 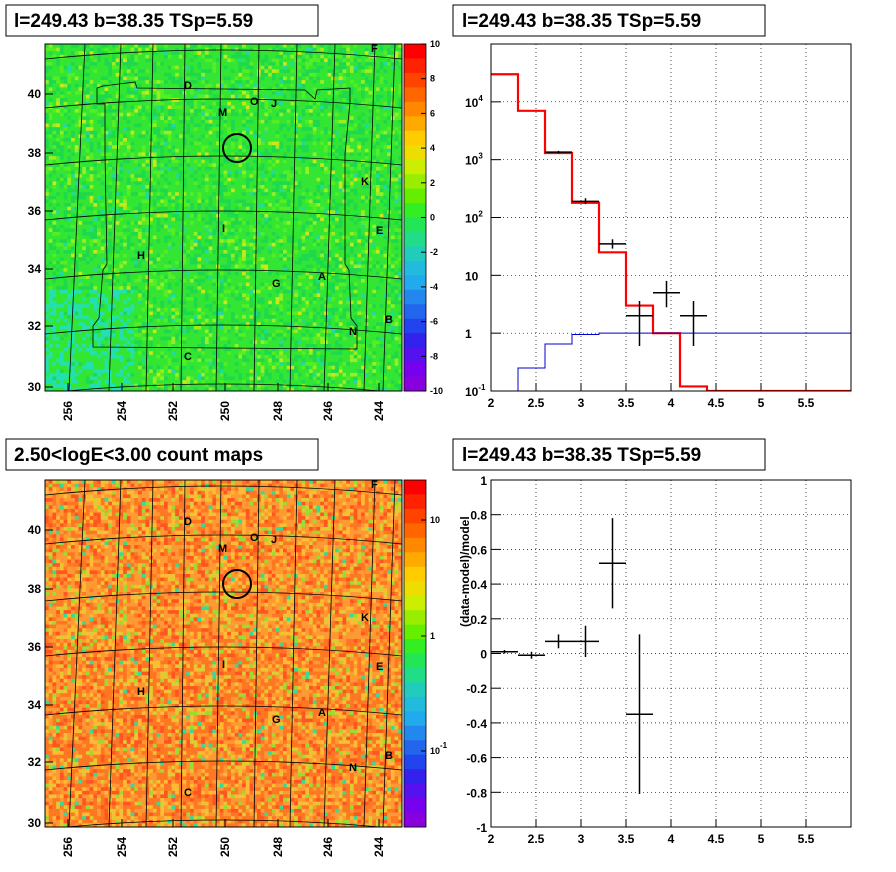 I want to click on x-tick-label: 250, so click(x=225, y=411).